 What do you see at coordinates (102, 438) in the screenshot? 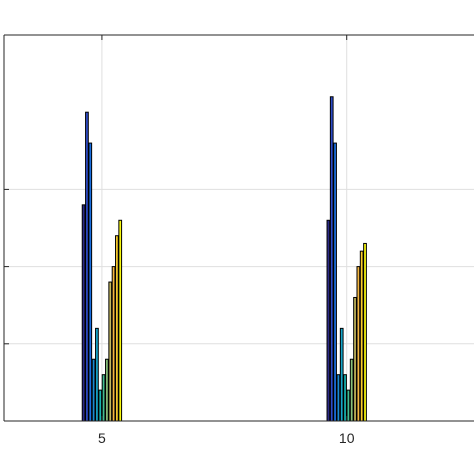
I see `x-tick-label: 5` at bounding box center [102, 438].